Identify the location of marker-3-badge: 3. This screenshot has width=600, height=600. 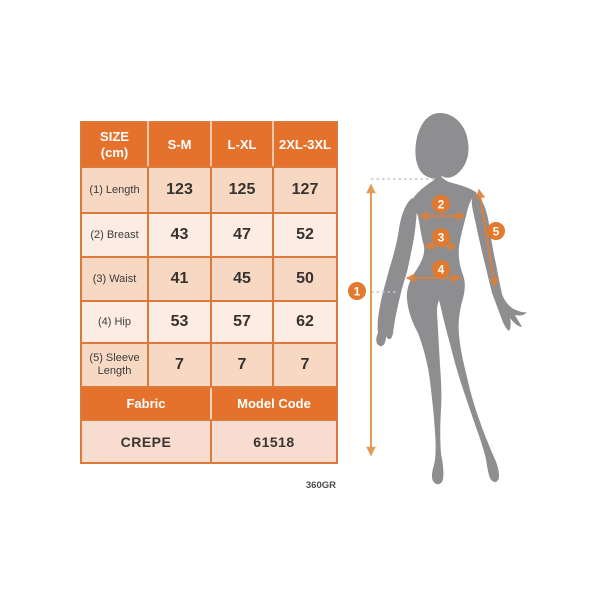
(441, 237).